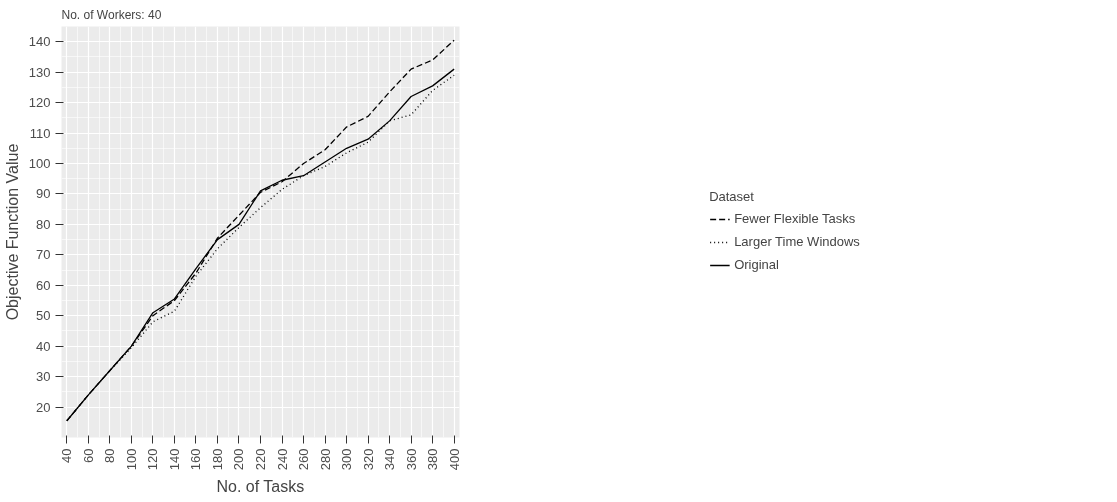 Image resolution: width=1117 pixels, height=502 pixels. Describe the element at coordinates (153, 459) in the screenshot. I see `x-tick-label: 120` at that location.